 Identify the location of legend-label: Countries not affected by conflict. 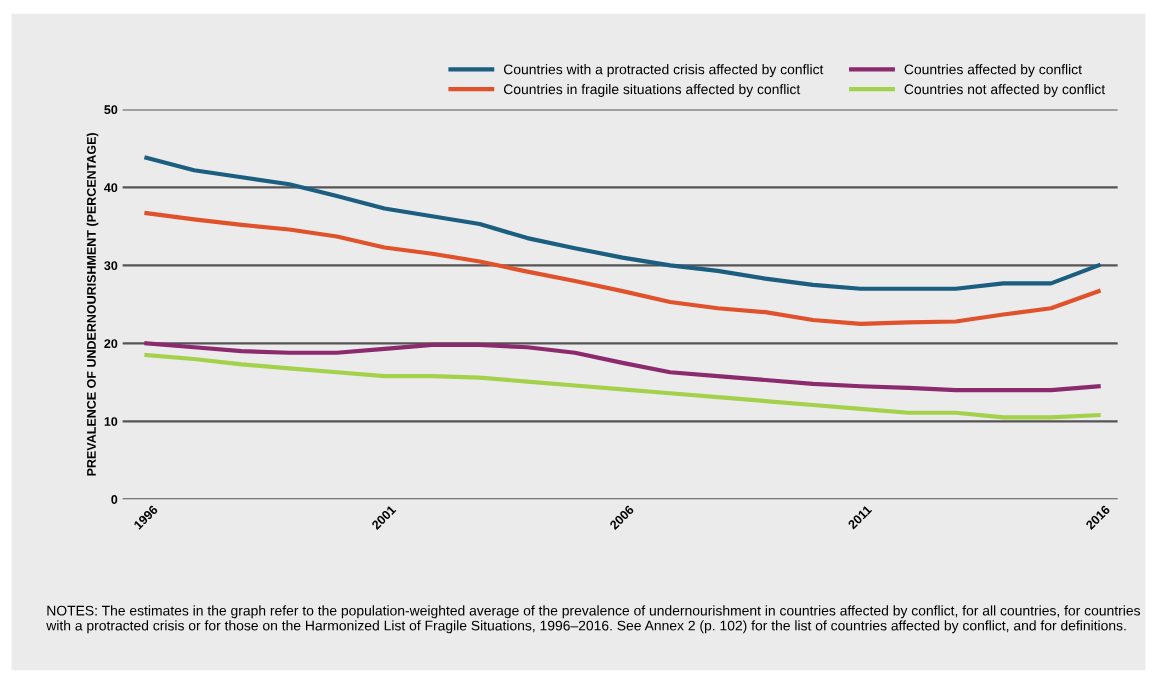
(1005, 90).